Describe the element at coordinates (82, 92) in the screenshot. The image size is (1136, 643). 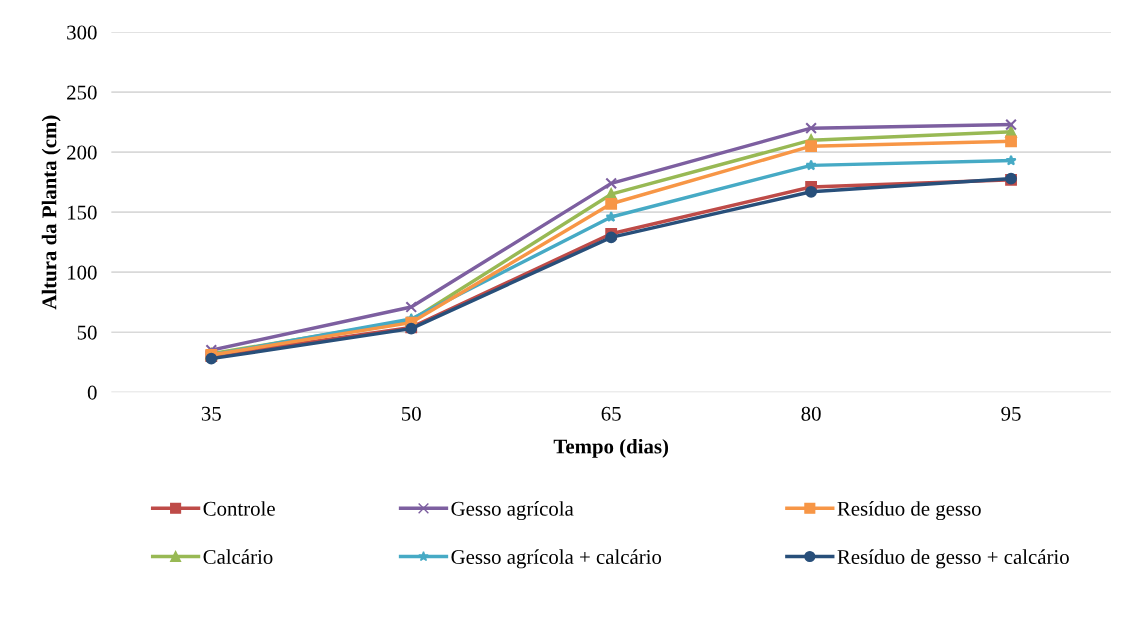
I see `y-tick-label: 250` at that location.